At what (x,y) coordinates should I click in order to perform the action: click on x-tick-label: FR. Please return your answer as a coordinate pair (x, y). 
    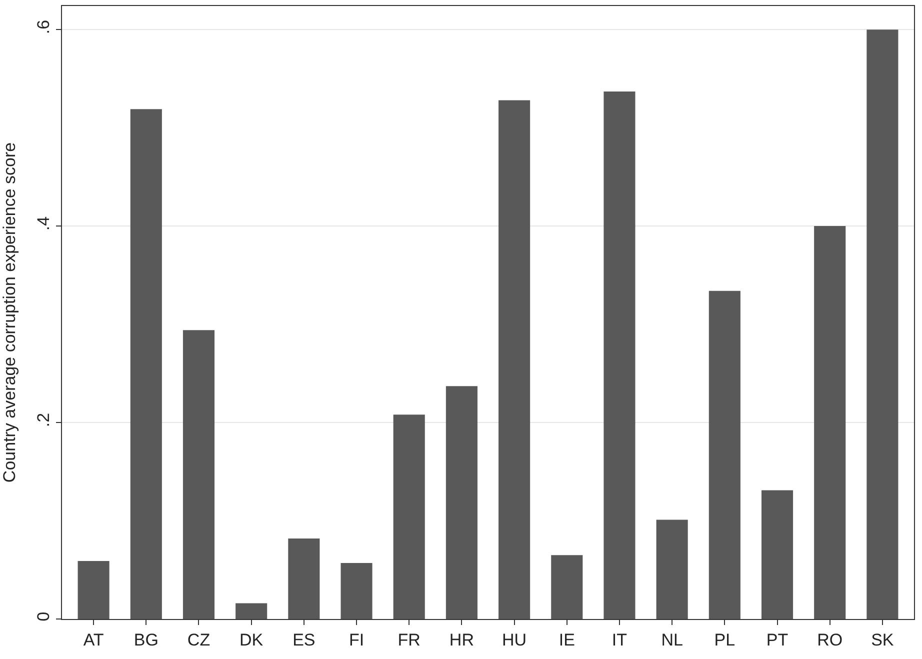
    Looking at the image, I should click on (409, 640).